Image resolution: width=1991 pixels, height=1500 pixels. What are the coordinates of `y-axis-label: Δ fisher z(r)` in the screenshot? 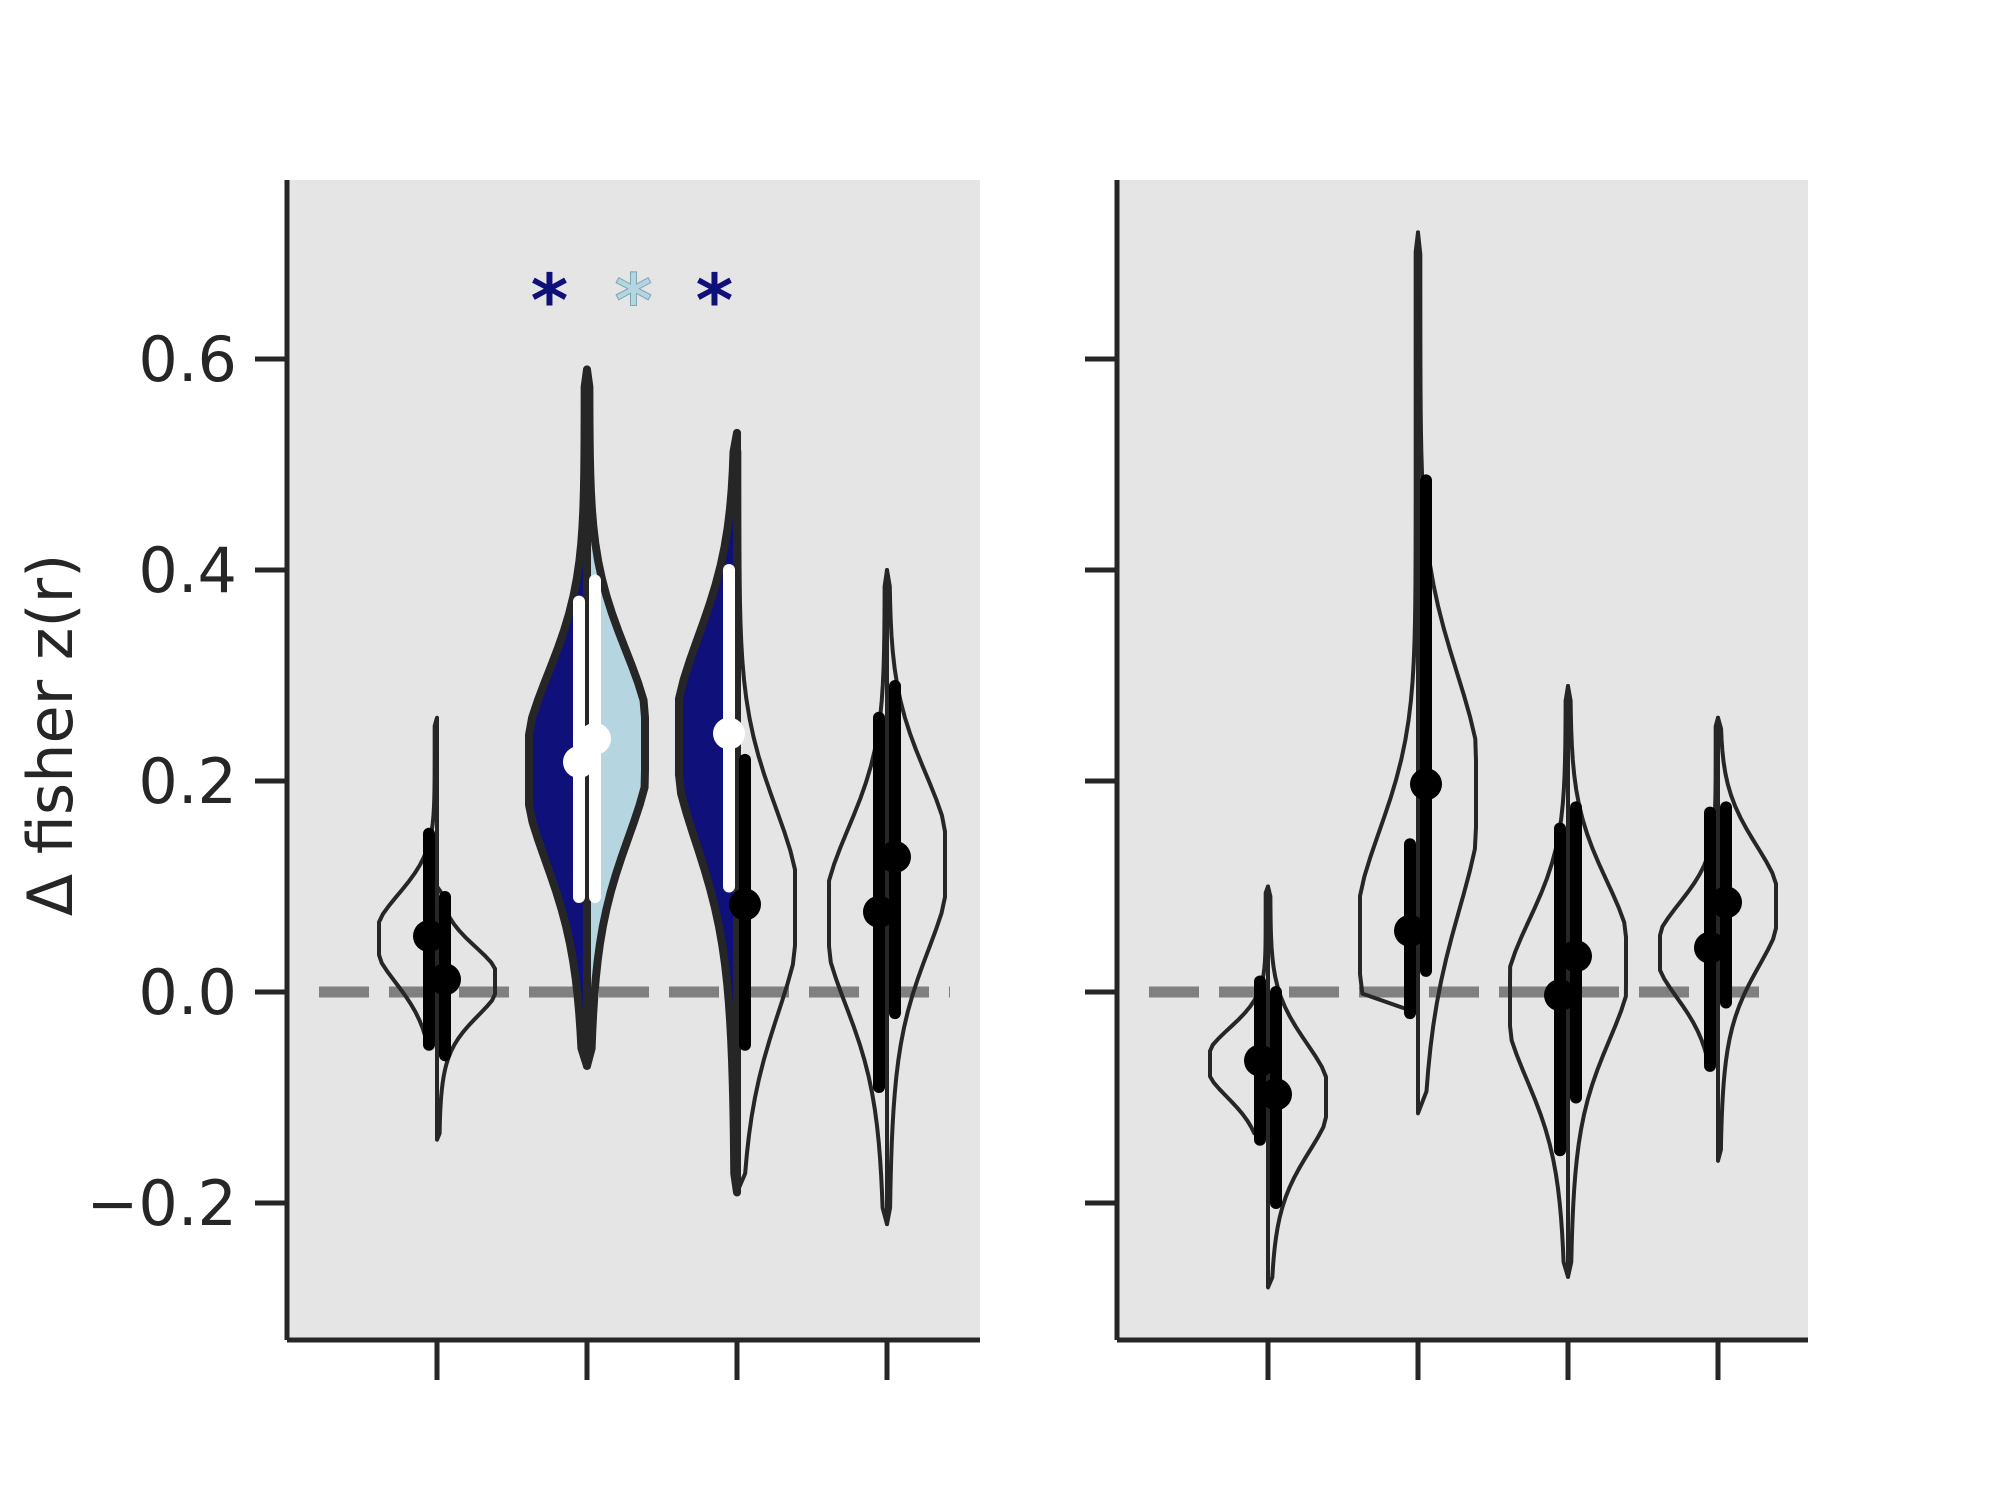 It's located at (50, 735).